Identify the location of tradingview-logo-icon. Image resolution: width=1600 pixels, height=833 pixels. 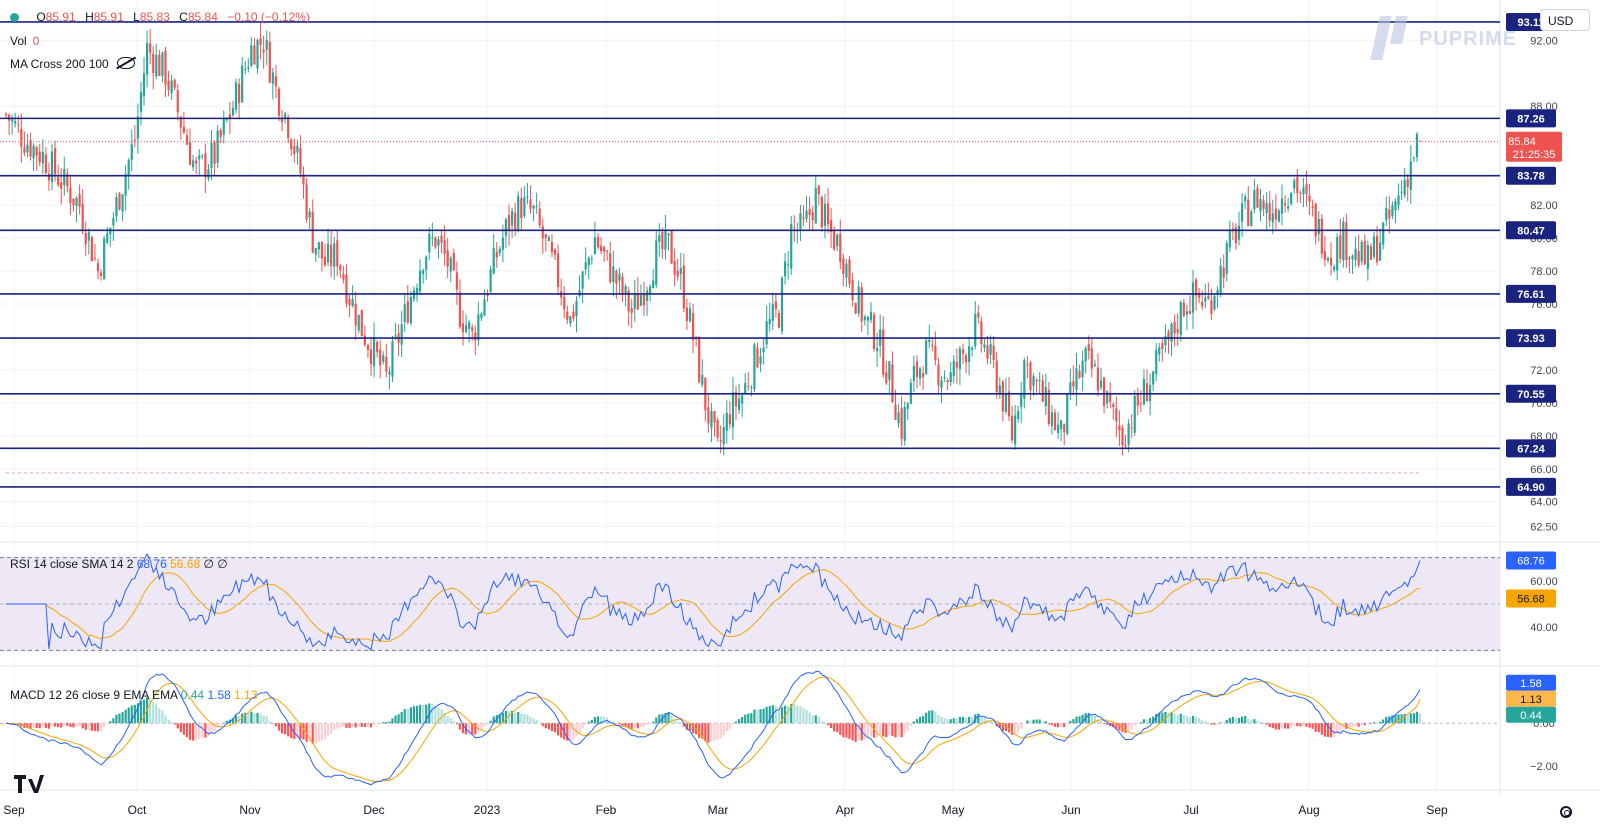
(31, 784).